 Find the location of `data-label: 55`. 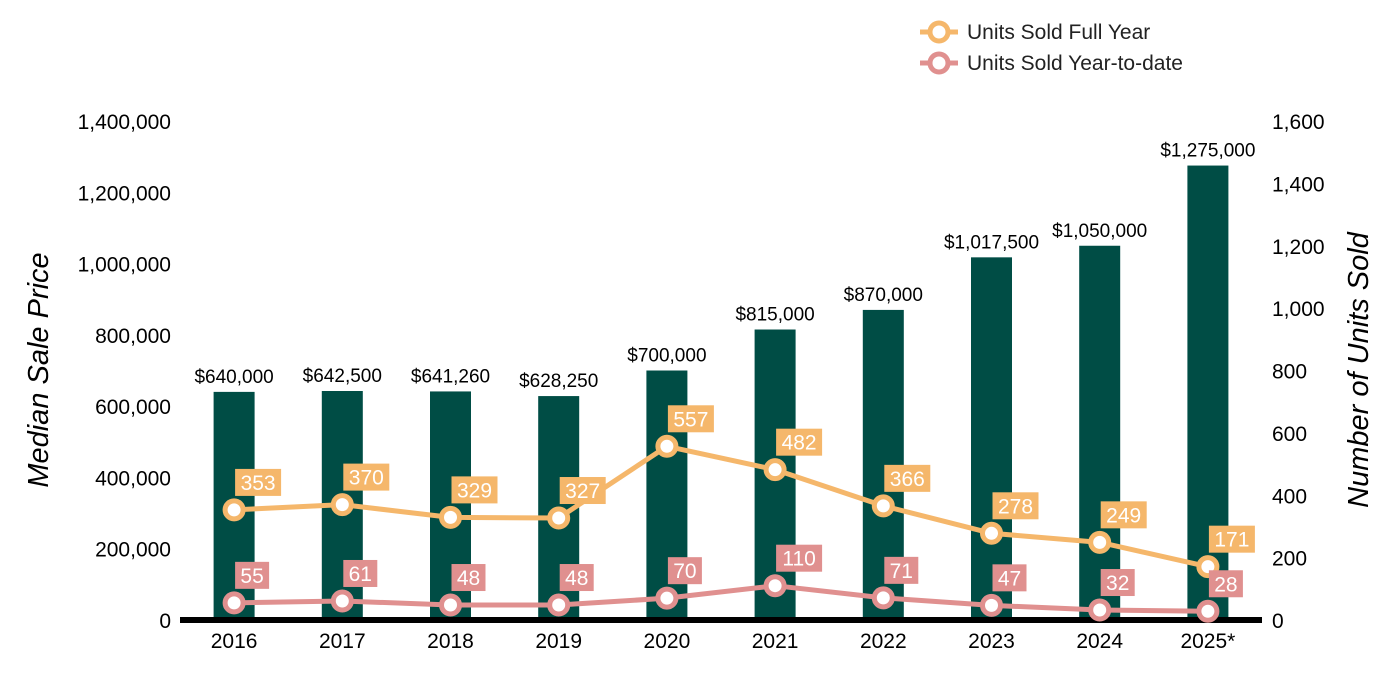

data-label: 55 is located at coordinates (251, 576).